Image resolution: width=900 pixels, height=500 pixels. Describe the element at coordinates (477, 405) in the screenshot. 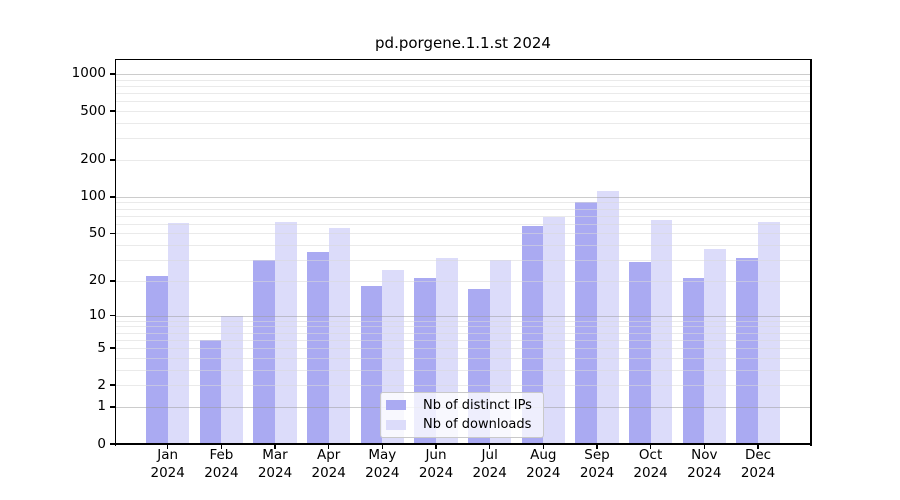

I see `legend-label-distinct-ips: Nb of distinct IPs` at that location.